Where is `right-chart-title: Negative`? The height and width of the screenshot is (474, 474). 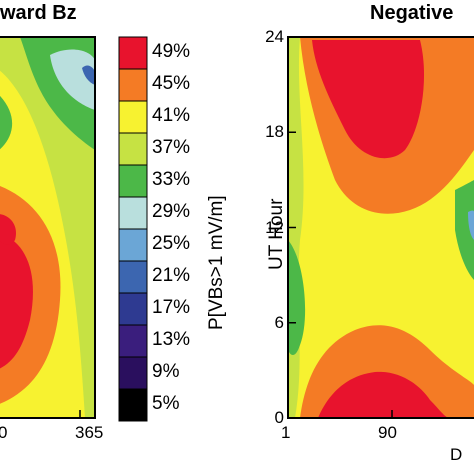 right-chart-title: Negative is located at coordinates (412, 13).